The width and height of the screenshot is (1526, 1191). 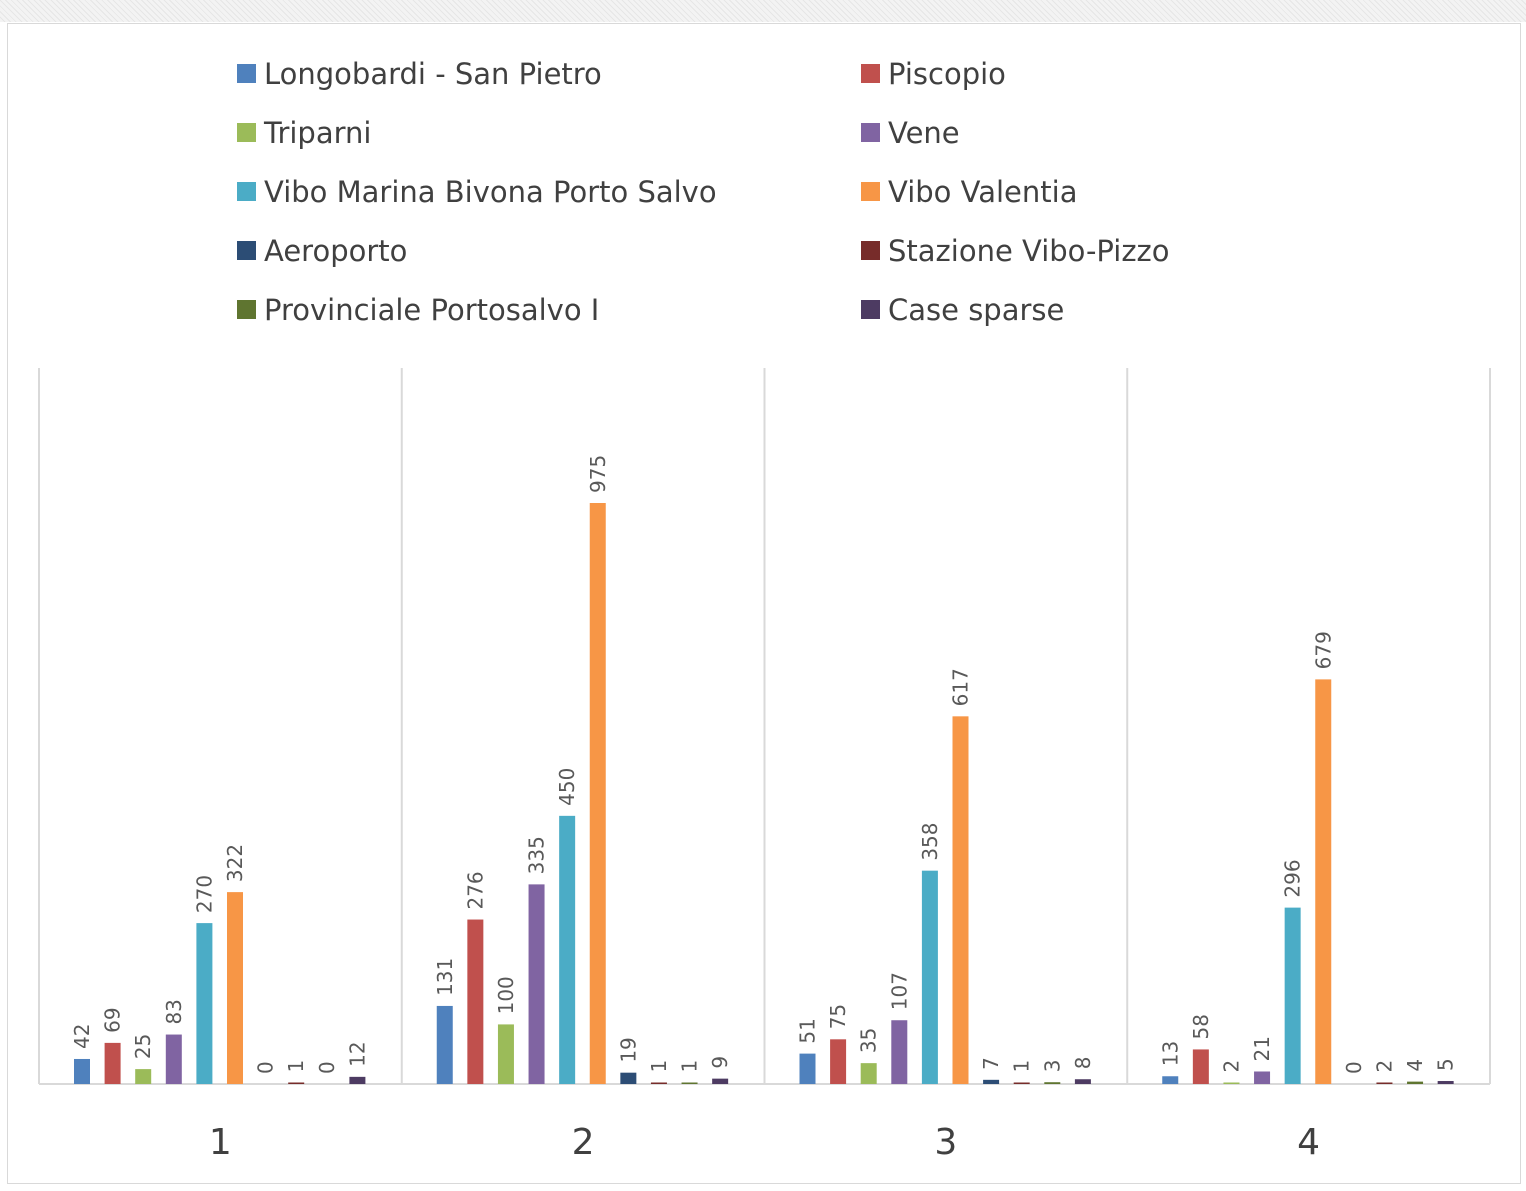 I want to click on data-label: 25, so click(x=143, y=1046).